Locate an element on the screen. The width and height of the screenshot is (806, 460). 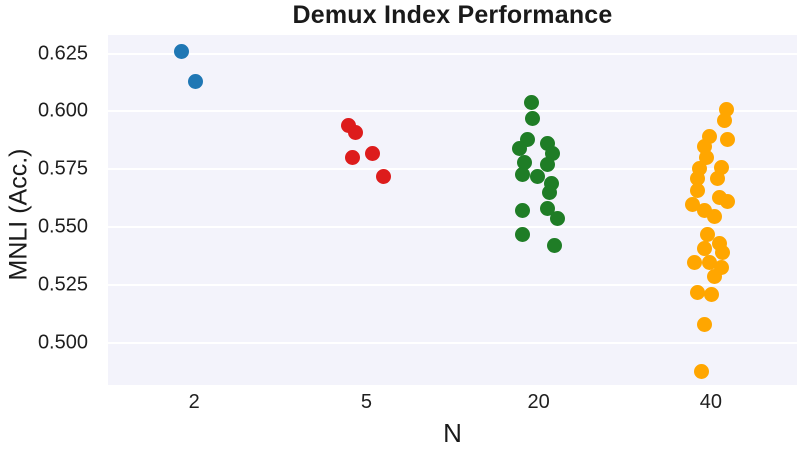
y-tick-label: 0.600 is located at coordinates (62, 110).